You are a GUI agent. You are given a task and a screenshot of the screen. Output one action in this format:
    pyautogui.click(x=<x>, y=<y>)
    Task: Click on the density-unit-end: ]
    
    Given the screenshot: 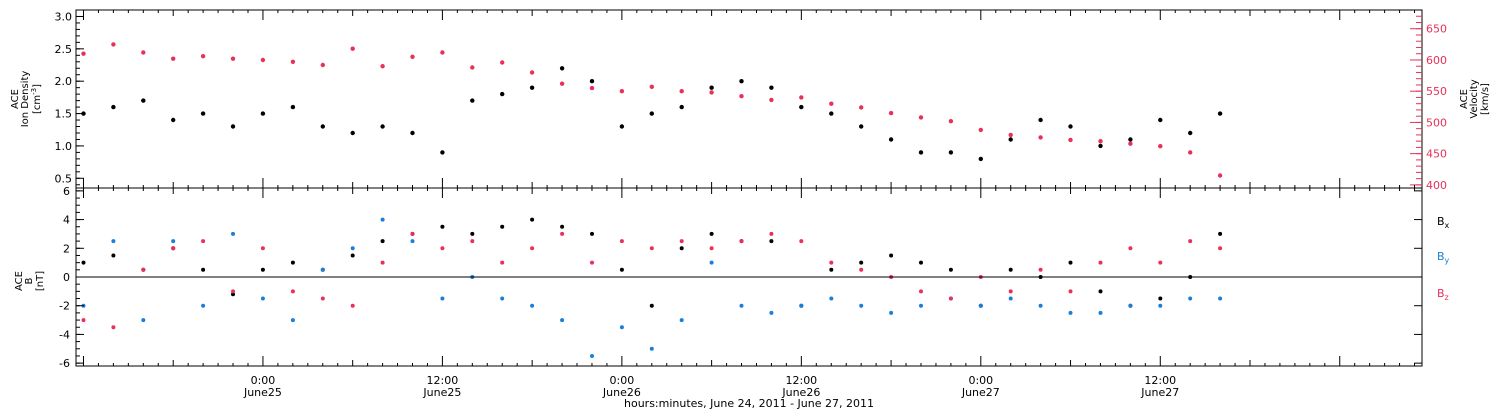 What is the action you would take?
    pyautogui.click(x=37, y=86)
    